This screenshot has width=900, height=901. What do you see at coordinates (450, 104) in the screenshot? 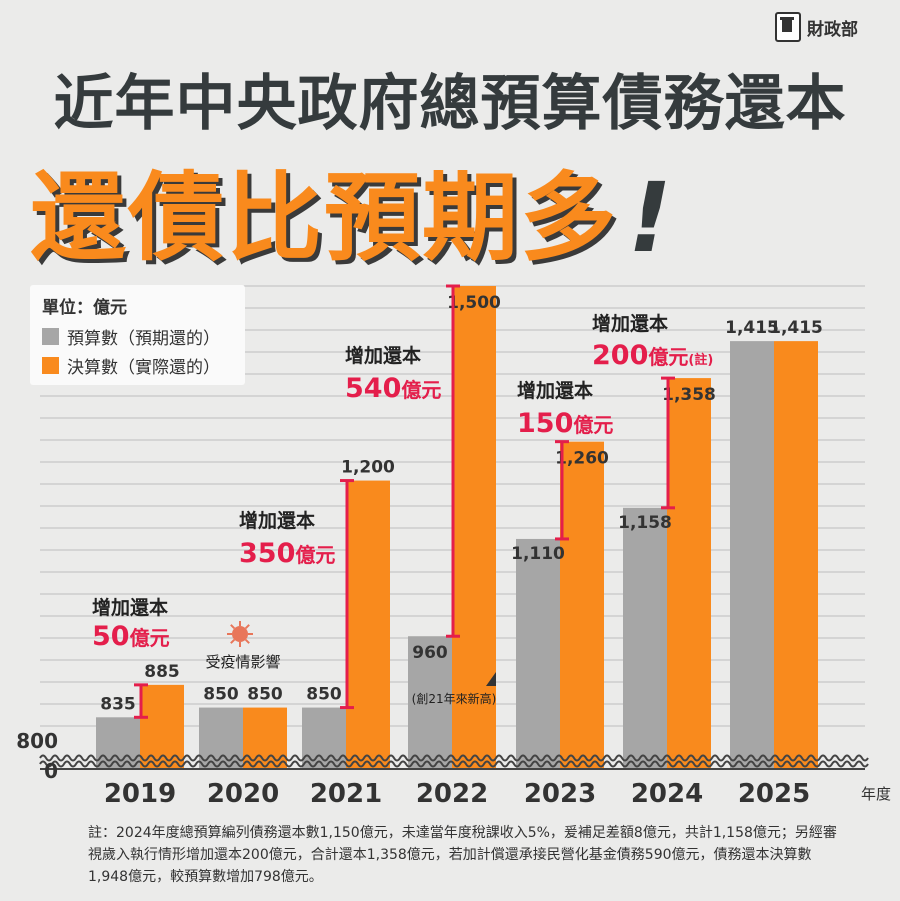
I see `title-line1: 近年中央政府總預算債務還本` at bounding box center [450, 104].